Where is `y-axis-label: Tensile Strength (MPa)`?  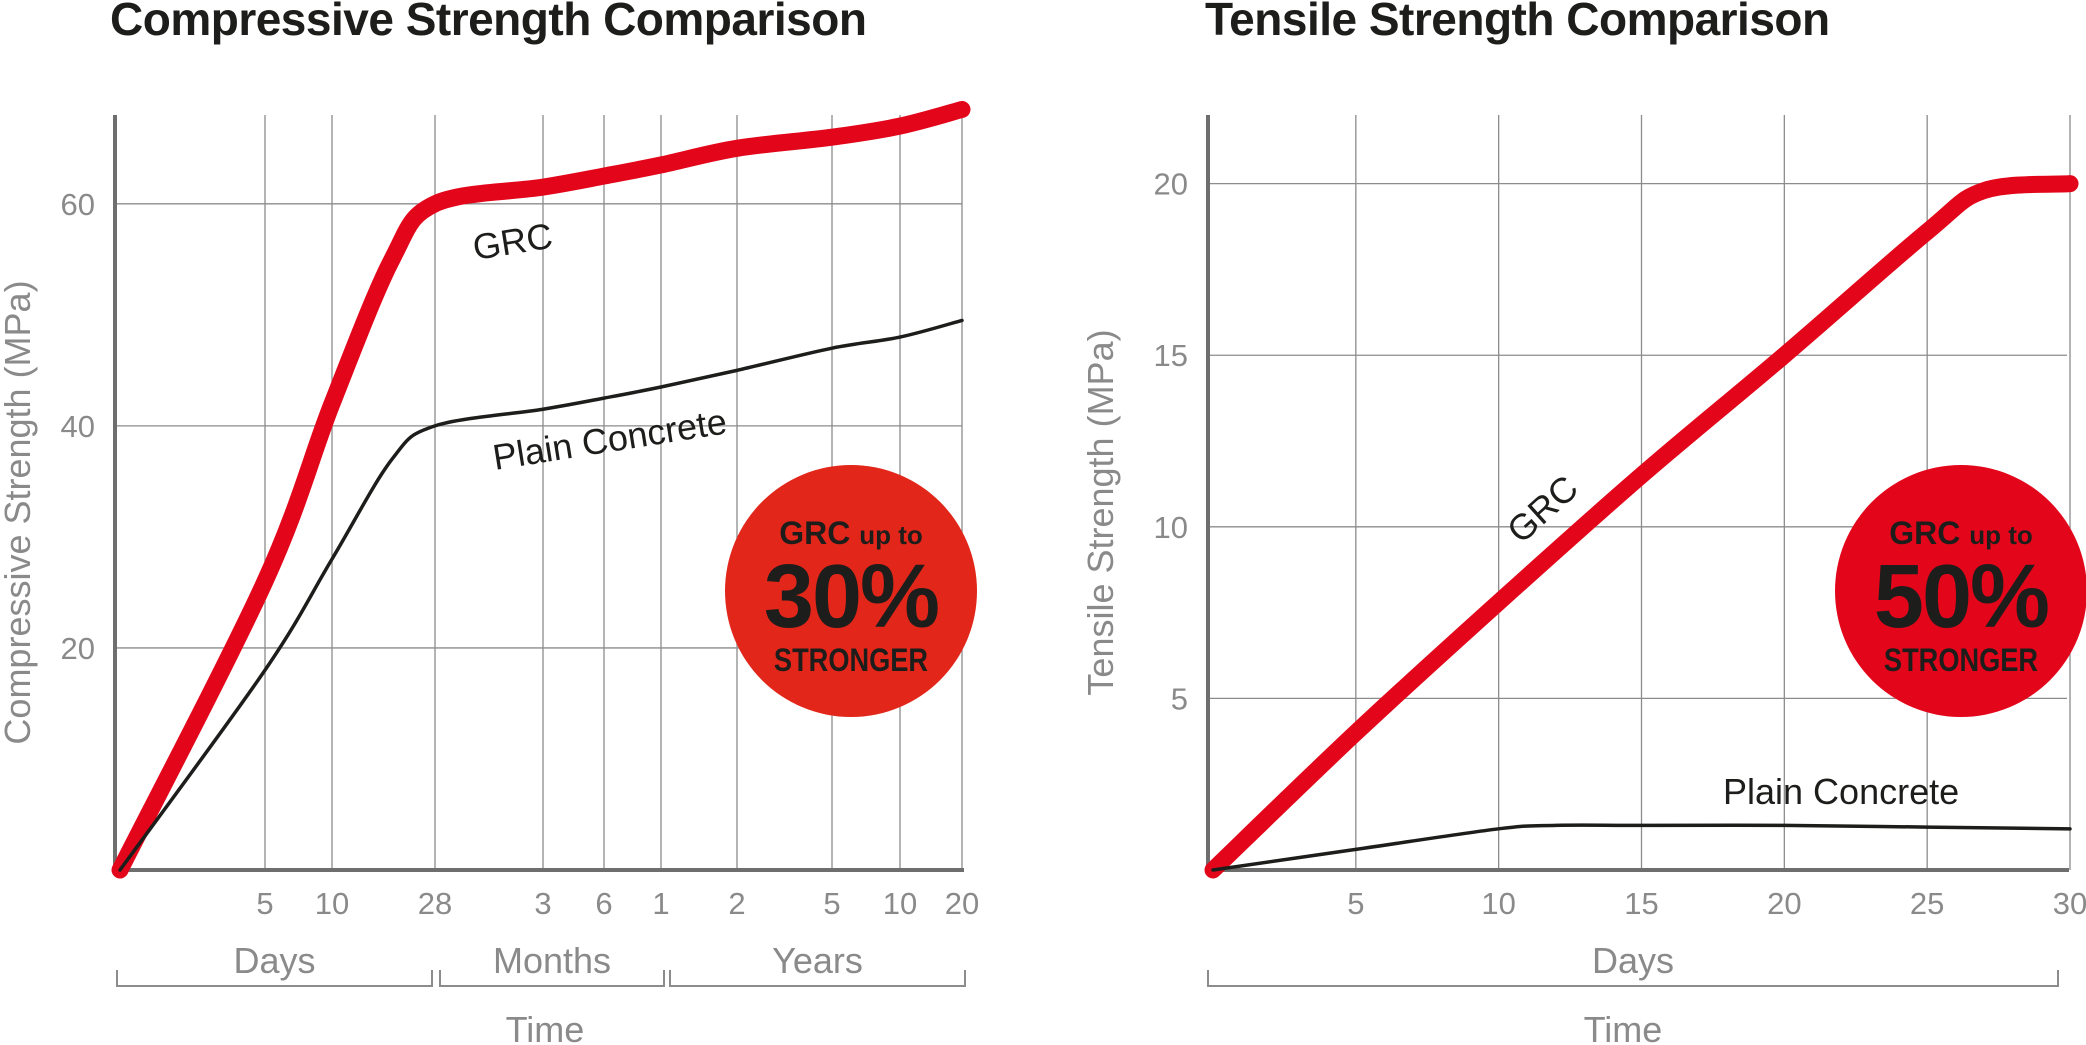 y-axis-label: Tensile Strength (MPa) is located at coordinates (1100, 512).